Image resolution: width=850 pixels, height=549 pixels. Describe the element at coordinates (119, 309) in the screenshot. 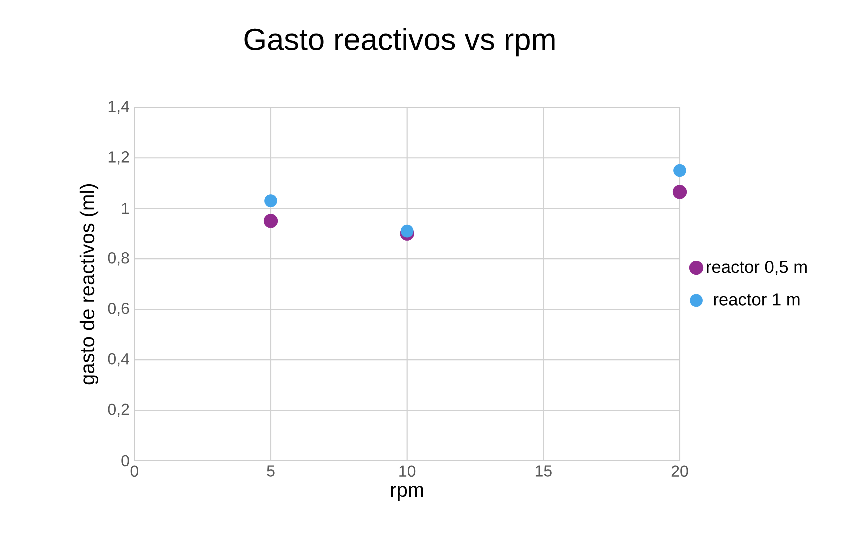

I see `y-tick-label: 0,6` at that location.